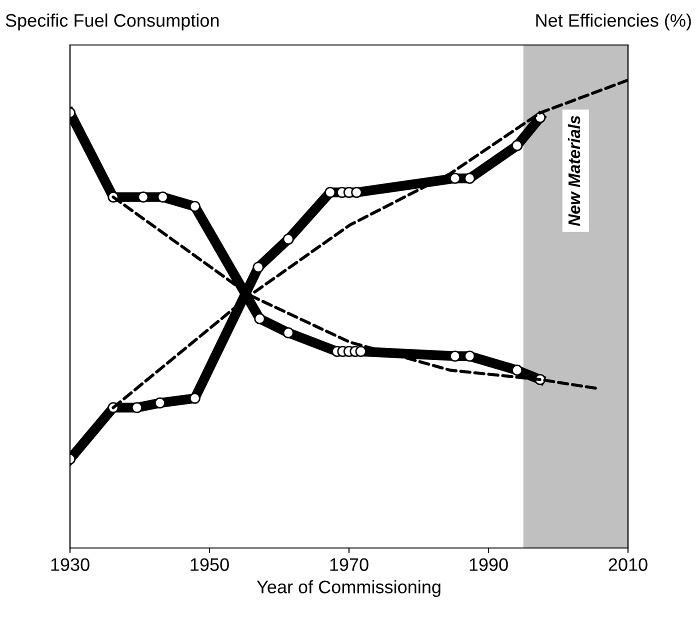 The height and width of the screenshot is (621, 697). What do you see at coordinates (112, 22) in the screenshot?
I see `y-axis-title: Specific Fuel Consumption` at bounding box center [112, 22].